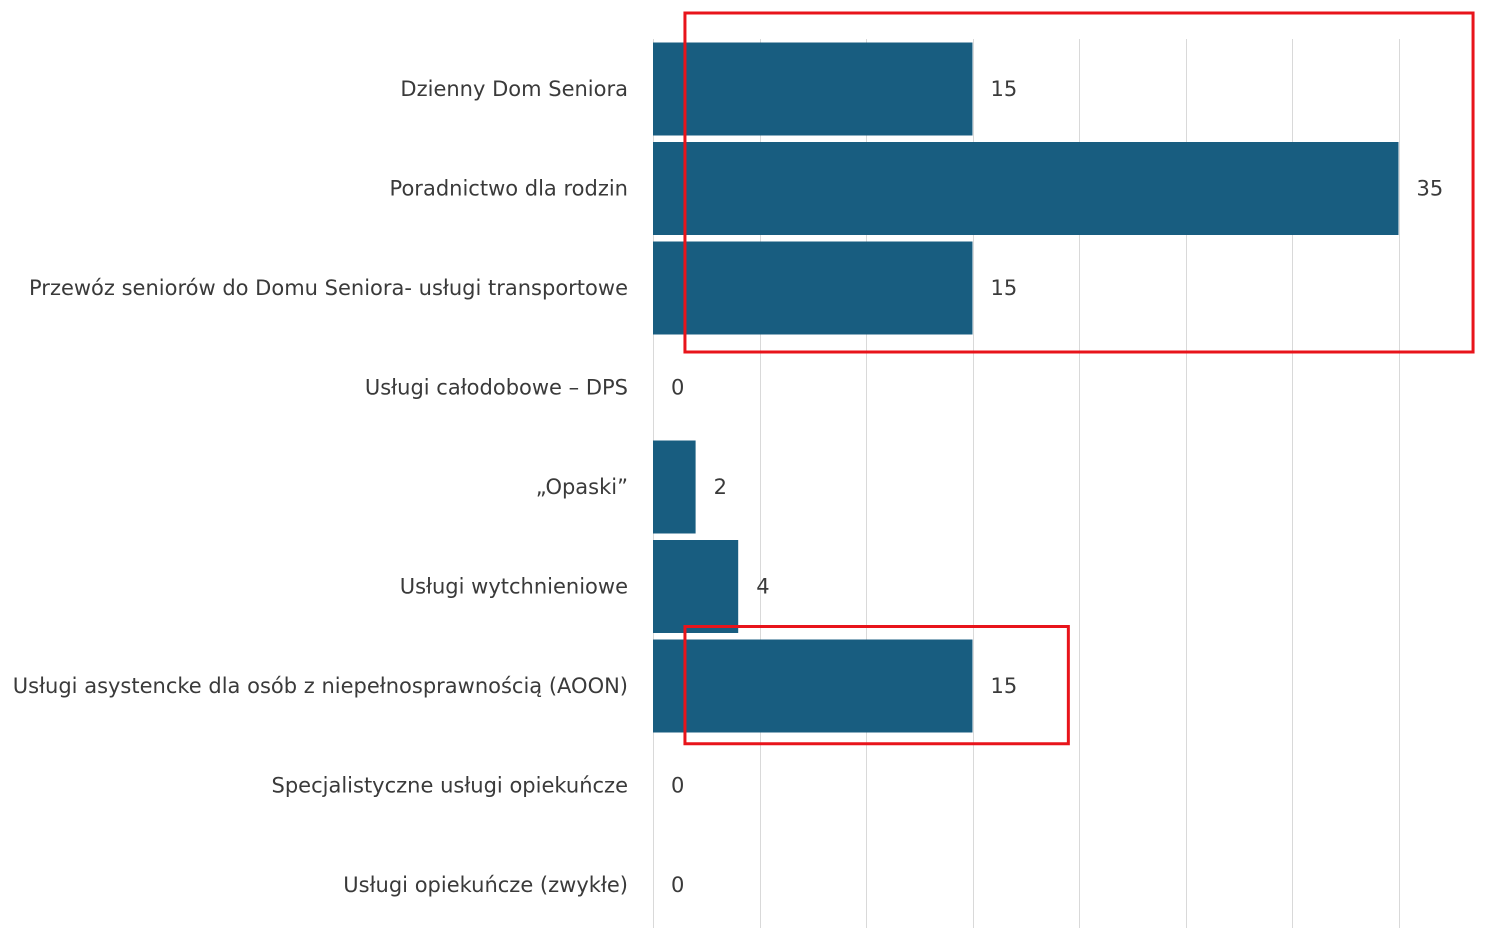  I want to click on value-label-0: 15, so click(1004, 89).